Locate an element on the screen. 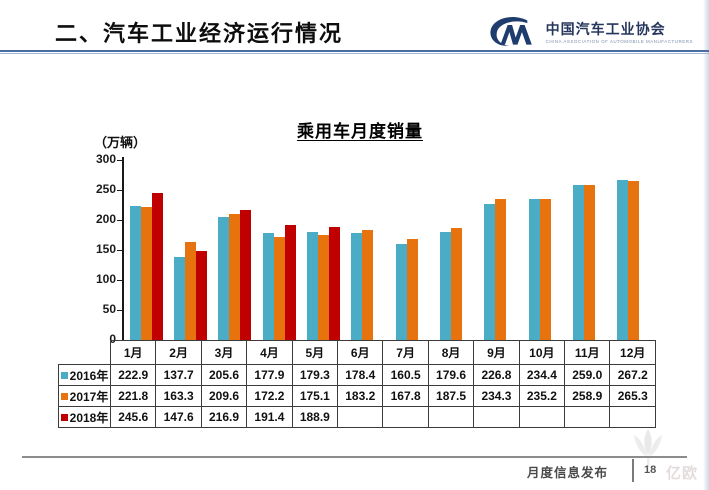 This screenshot has width=709, height=490. bar-2016年-10月 is located at coordinates (534, 269).